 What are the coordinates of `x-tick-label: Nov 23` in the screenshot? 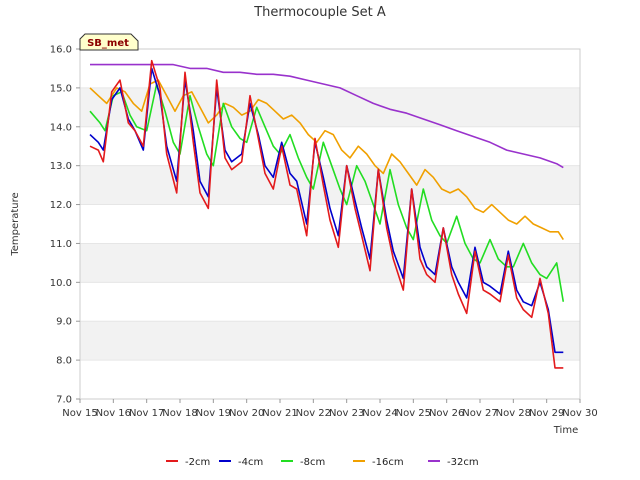 It's located at (346, 413).